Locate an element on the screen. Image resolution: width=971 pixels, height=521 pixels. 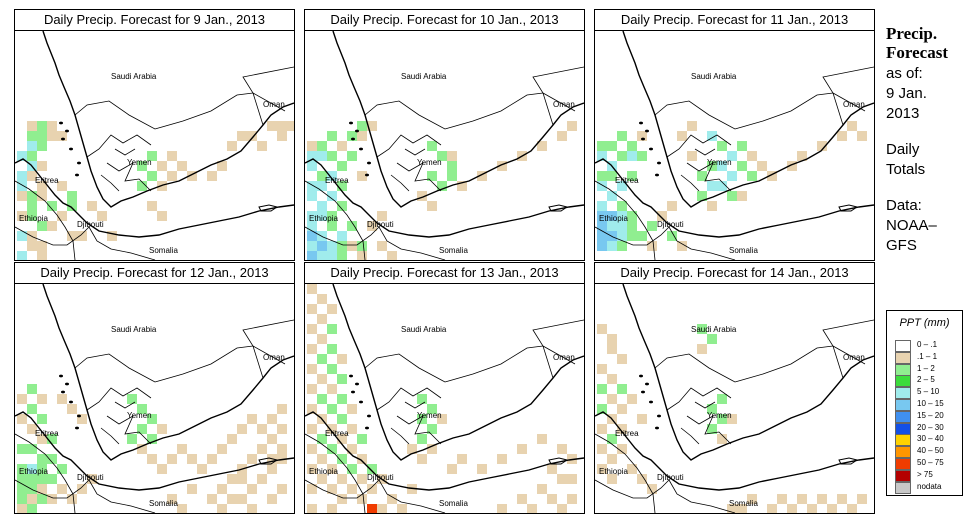
legend-label: > 75 is located at coordinates (925, 474).